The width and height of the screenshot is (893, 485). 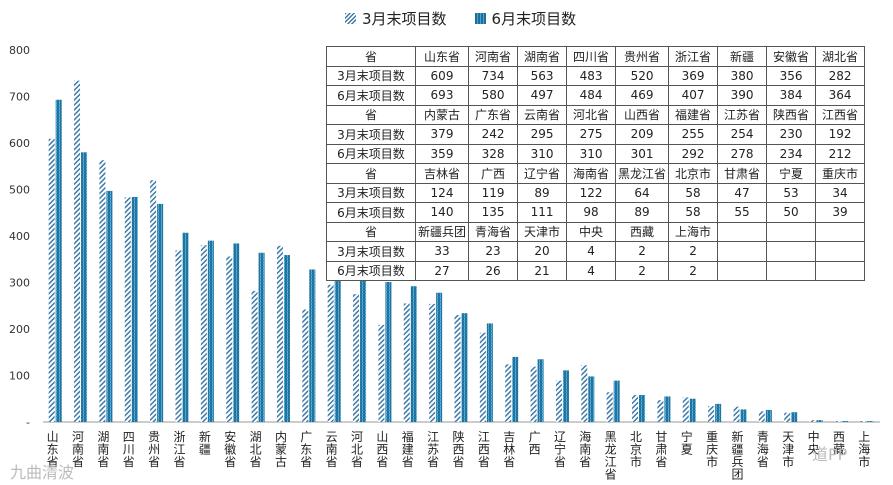 I want to click on table-cell: 140, so click(x=442, y=212).